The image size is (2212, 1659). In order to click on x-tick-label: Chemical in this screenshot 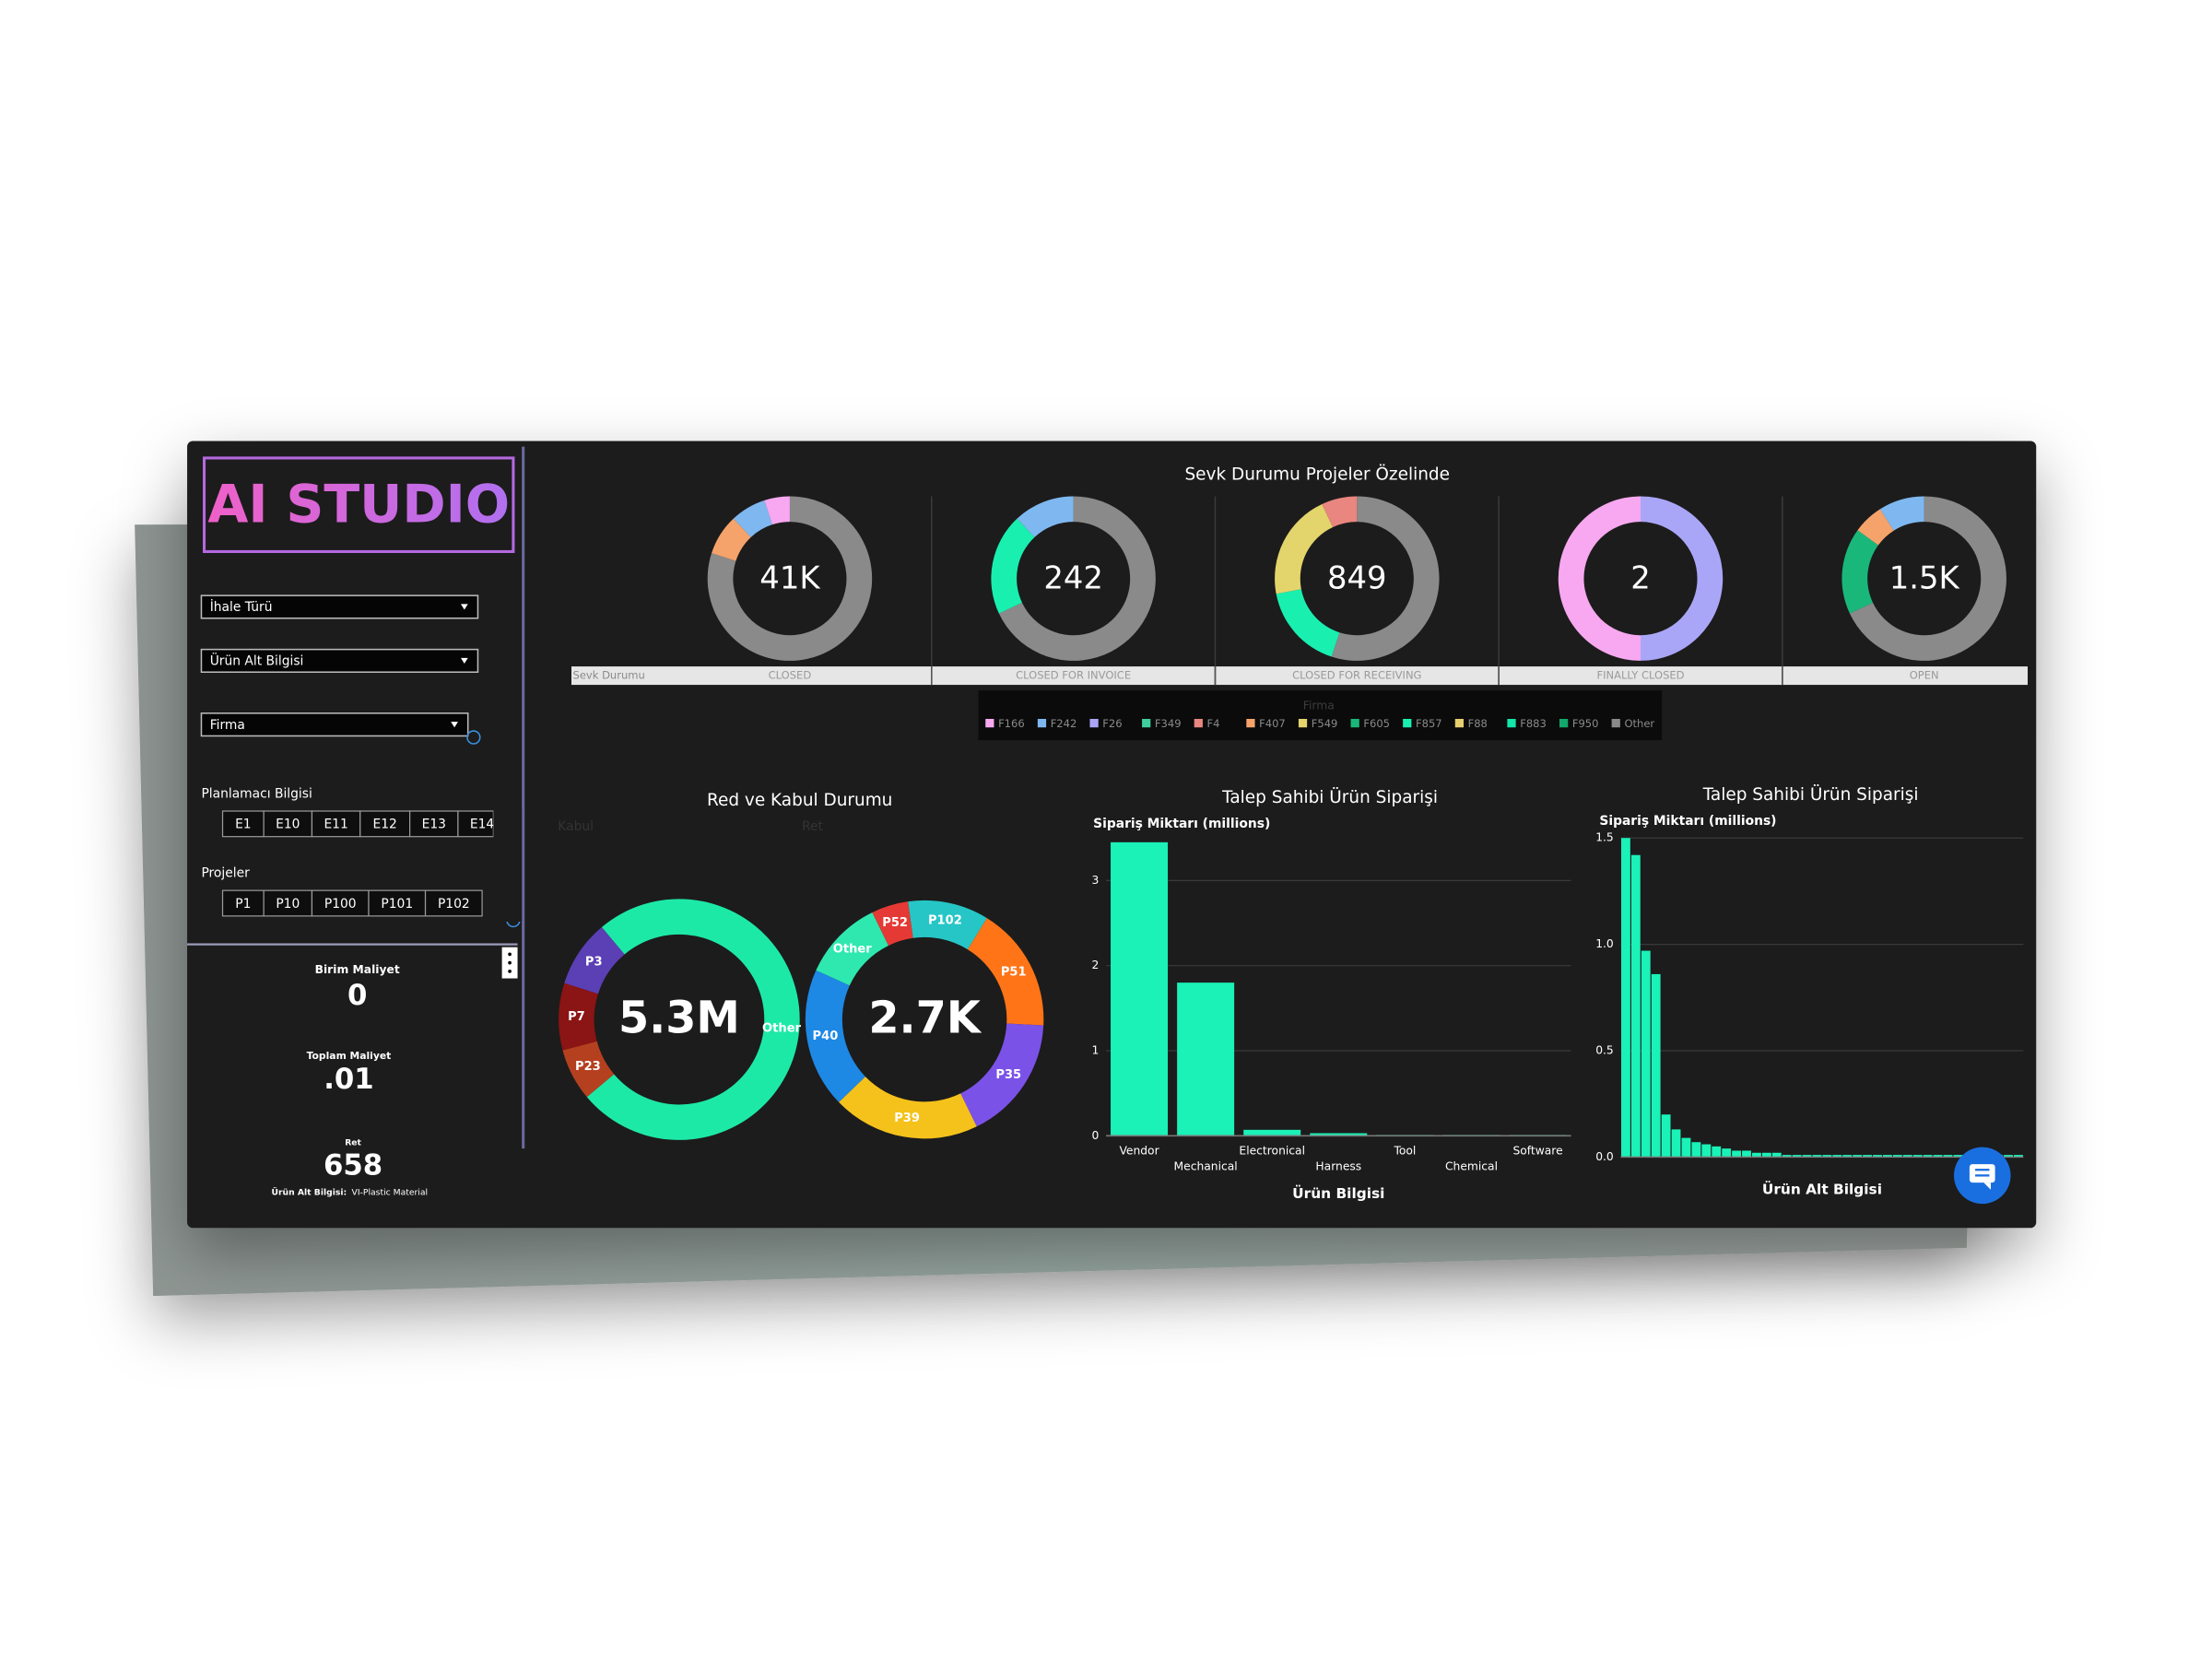, I will do `click(1471, 1166)`.